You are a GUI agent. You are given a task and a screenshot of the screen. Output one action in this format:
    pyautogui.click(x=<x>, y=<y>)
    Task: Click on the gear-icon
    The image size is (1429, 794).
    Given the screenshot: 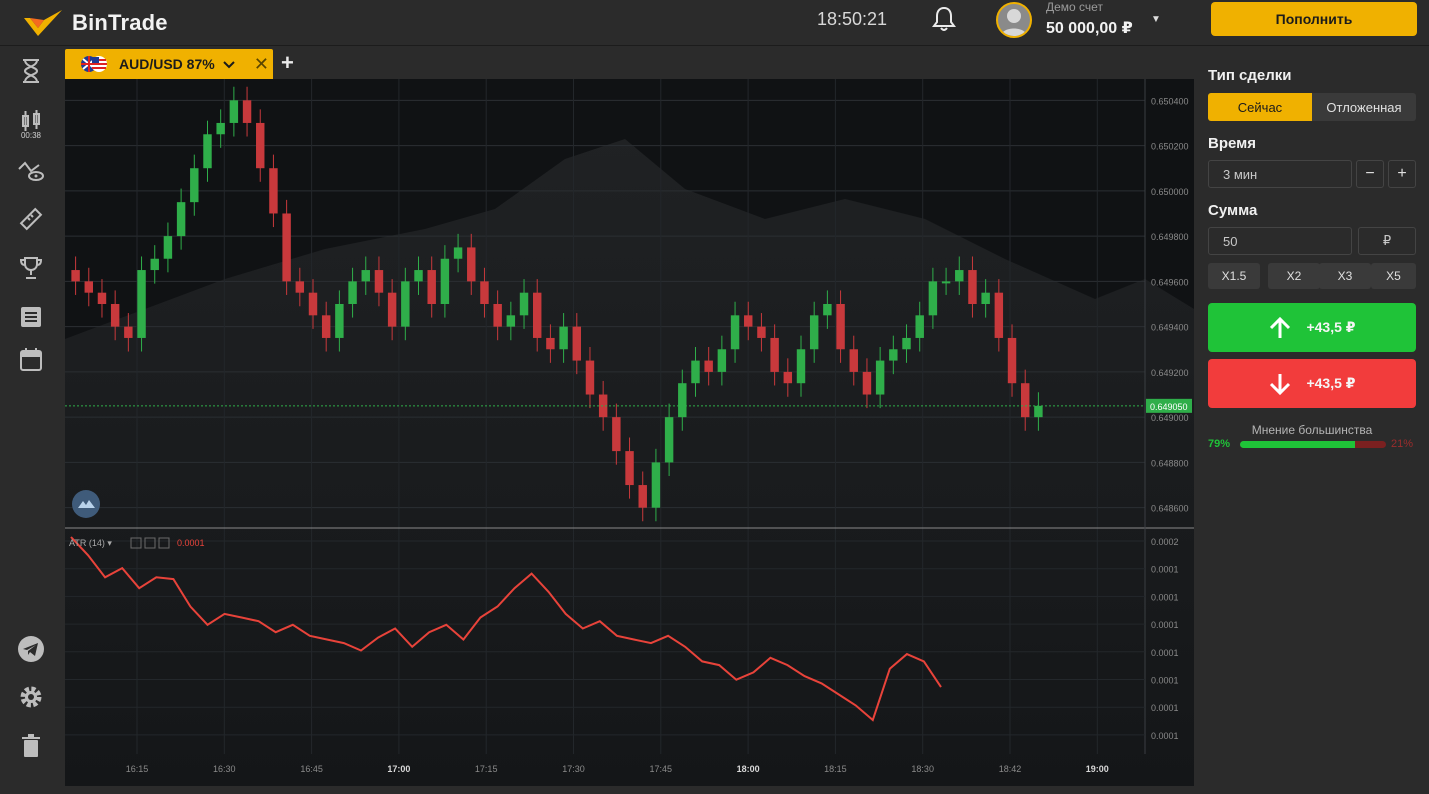 What is the action you would take?
    pyautogui.click(x=31, y=697)
    